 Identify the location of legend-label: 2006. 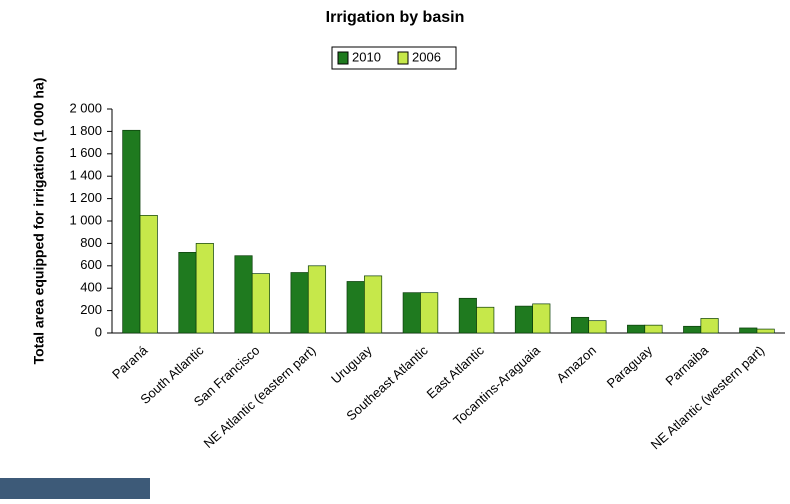
(426, 56).